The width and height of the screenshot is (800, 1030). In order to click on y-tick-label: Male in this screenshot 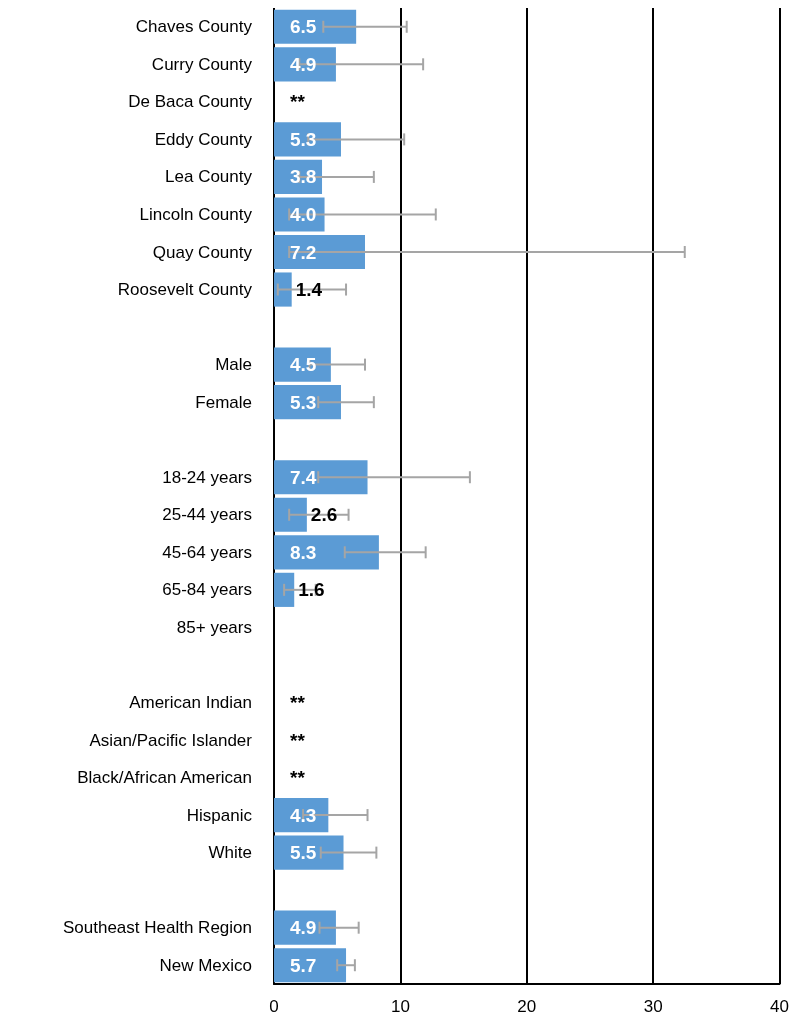, I will do `click(233, 365)`.